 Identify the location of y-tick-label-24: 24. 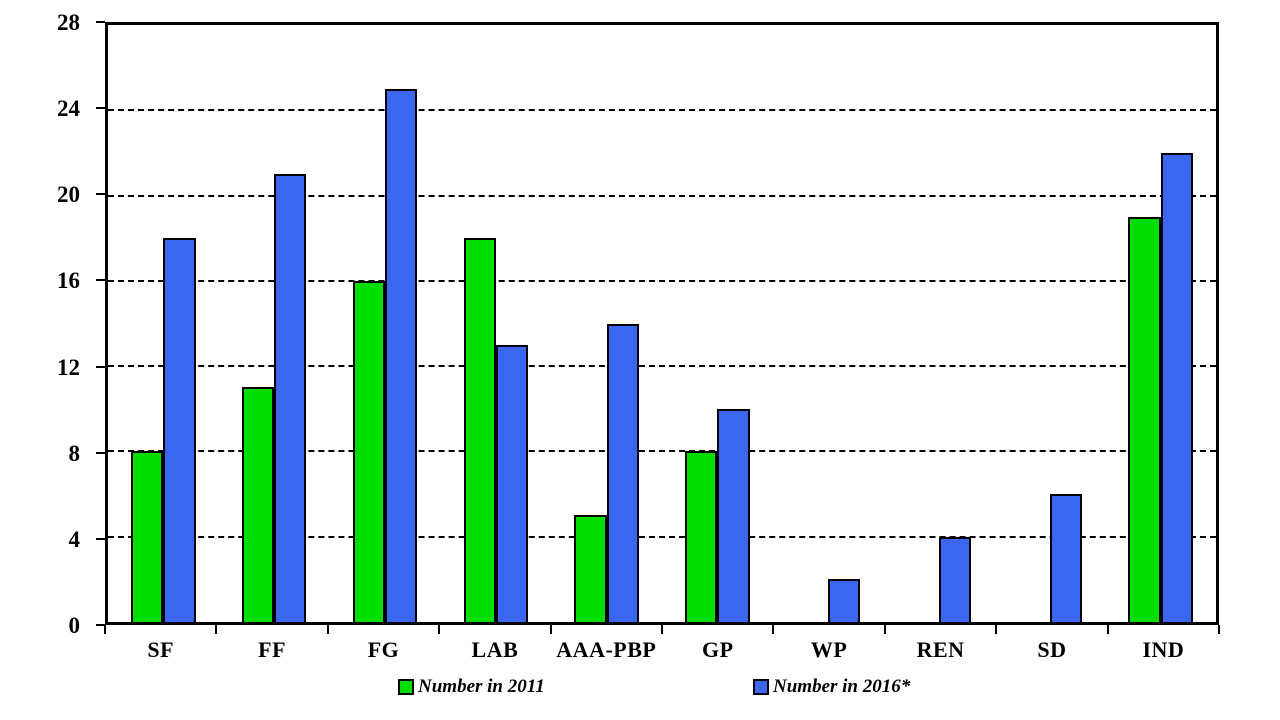
(68, 109).